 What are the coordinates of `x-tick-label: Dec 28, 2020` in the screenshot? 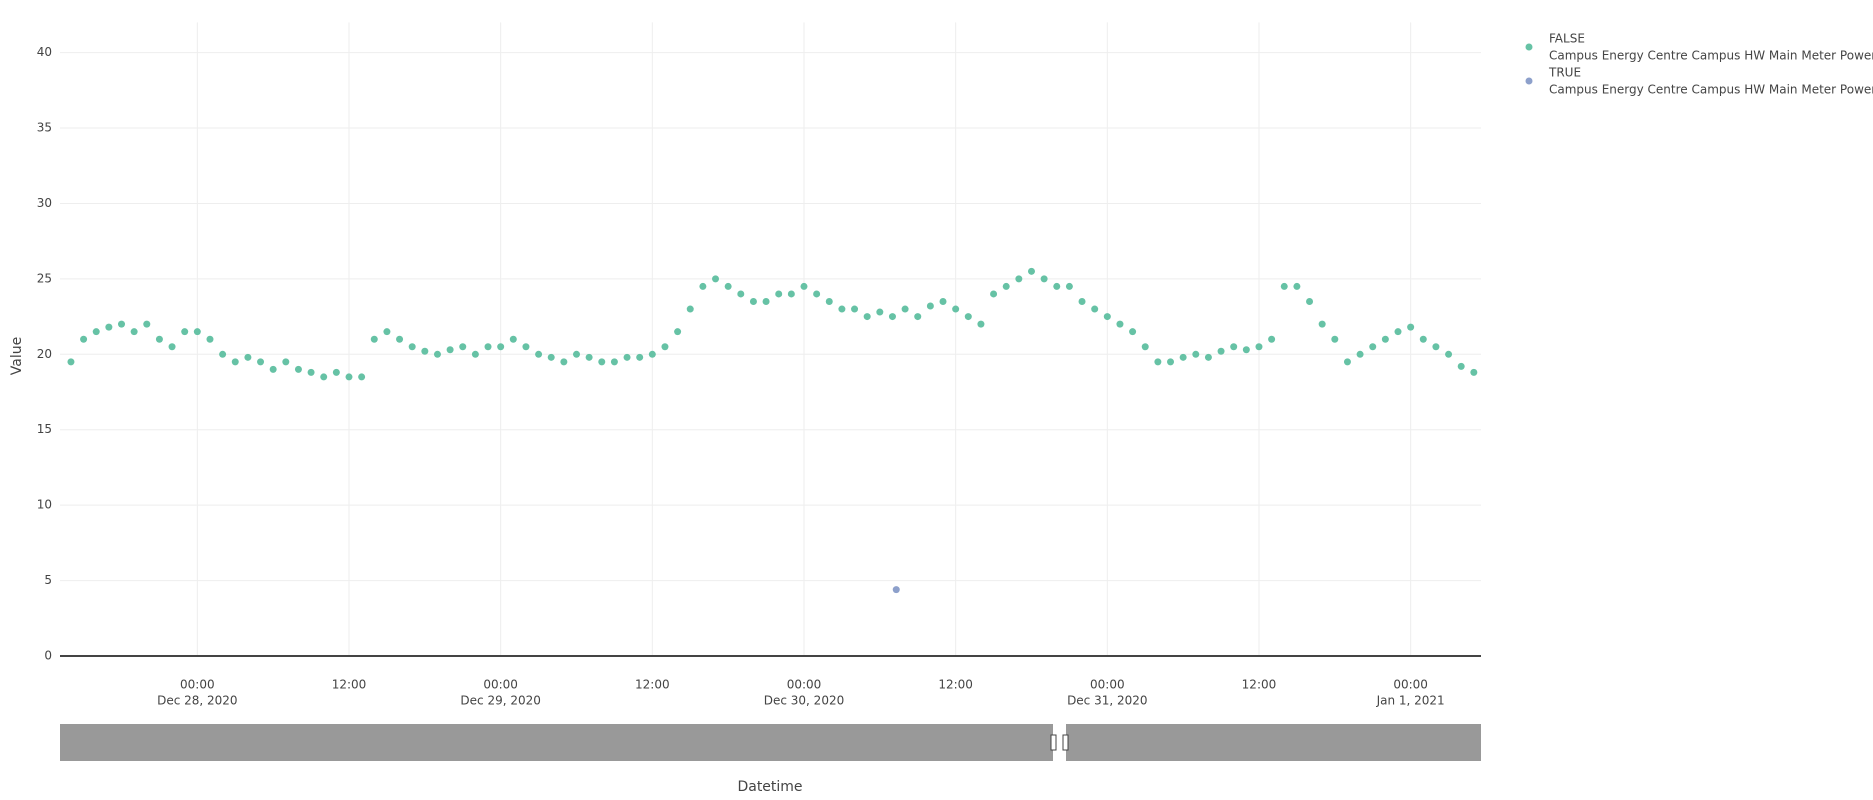 It's located at (197, 701).